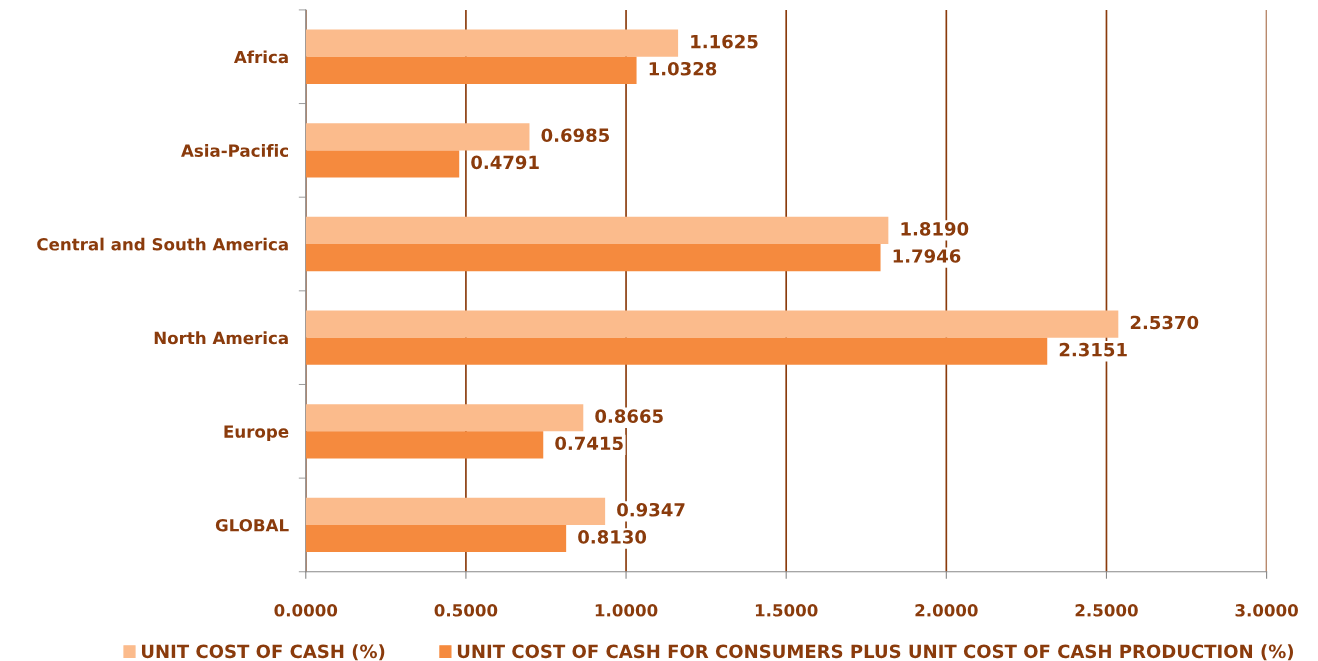 This screenshot has height=661, width=1318. Describe the element at coordinates (252, 525) in the screenshot. I see `y-tick-label: GLOBAL` at that location.